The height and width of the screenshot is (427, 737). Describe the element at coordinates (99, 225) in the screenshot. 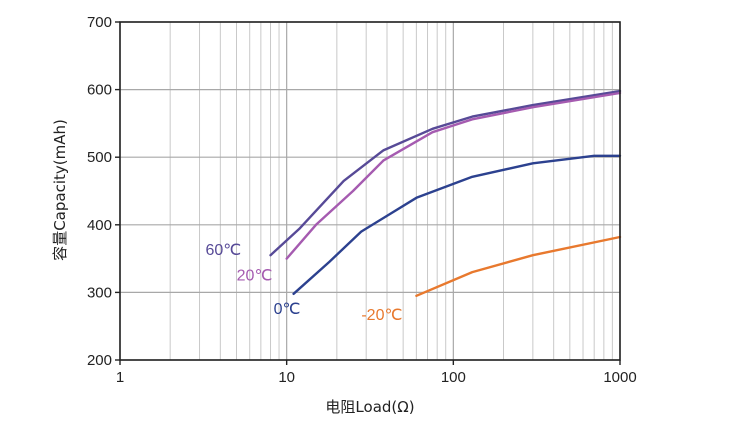

I see `y-tick-label: 400` at that location.